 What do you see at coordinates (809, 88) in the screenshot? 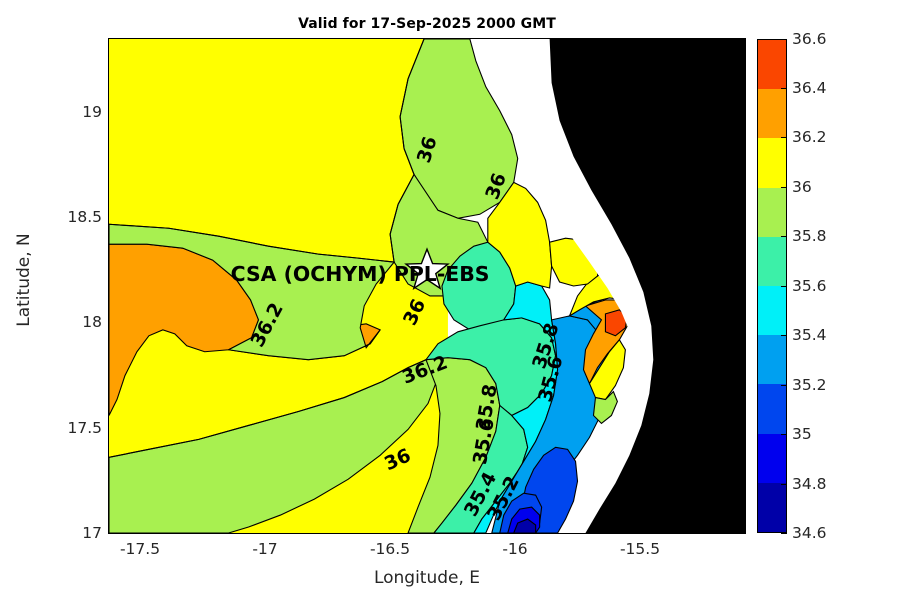
I see `colorbar-tick-label: 36.4` at bounding box center [809, 88].